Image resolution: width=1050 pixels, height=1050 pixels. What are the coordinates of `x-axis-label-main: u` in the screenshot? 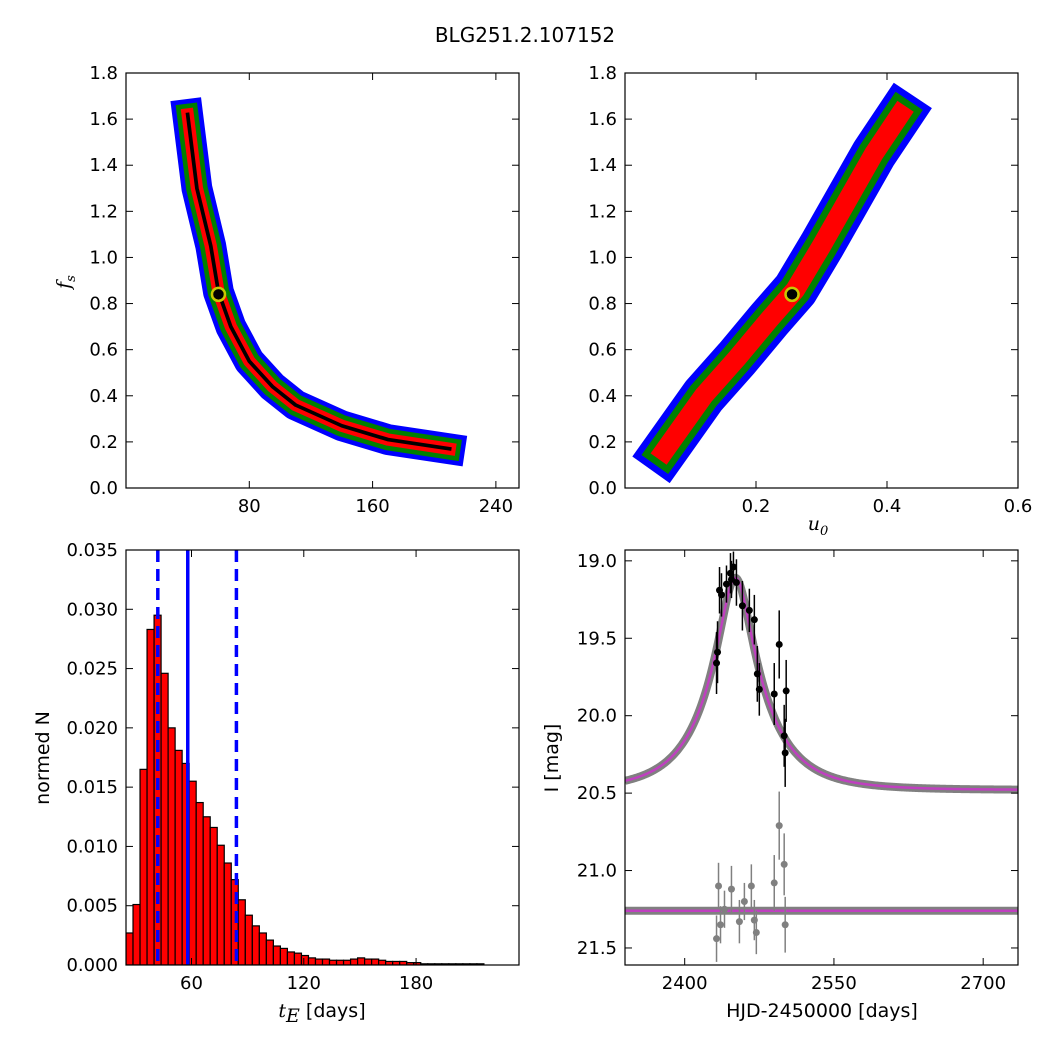 It's located at (814, 524).